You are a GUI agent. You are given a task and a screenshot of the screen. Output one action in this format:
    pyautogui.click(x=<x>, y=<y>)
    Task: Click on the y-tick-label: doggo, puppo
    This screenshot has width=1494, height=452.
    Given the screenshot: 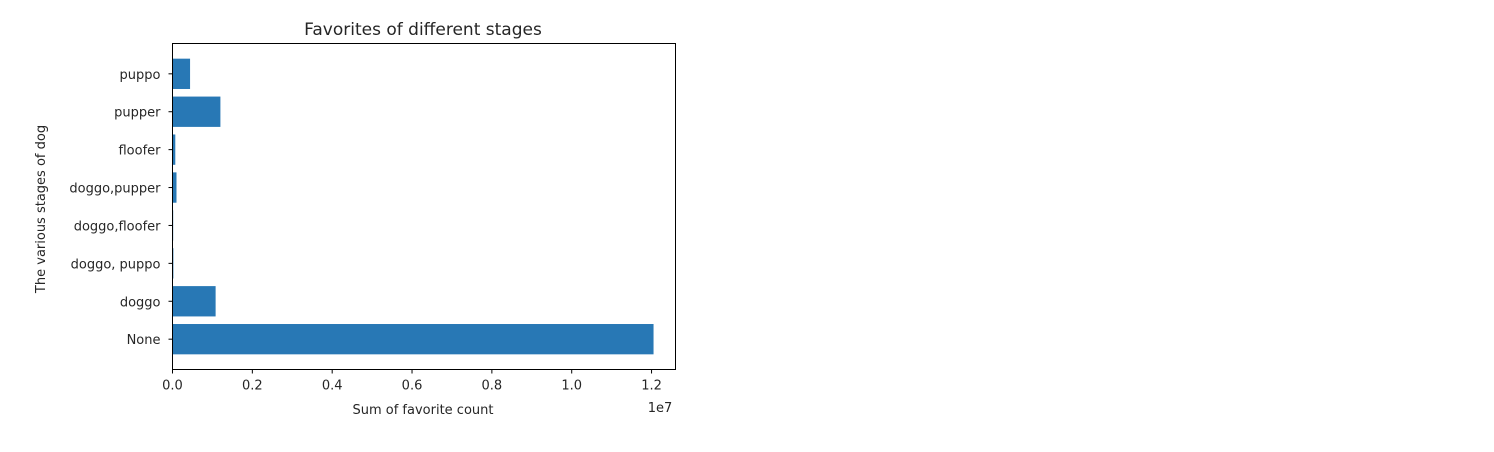 What is the action you would take?
    pyautogui.click(x=116, y=264)
    